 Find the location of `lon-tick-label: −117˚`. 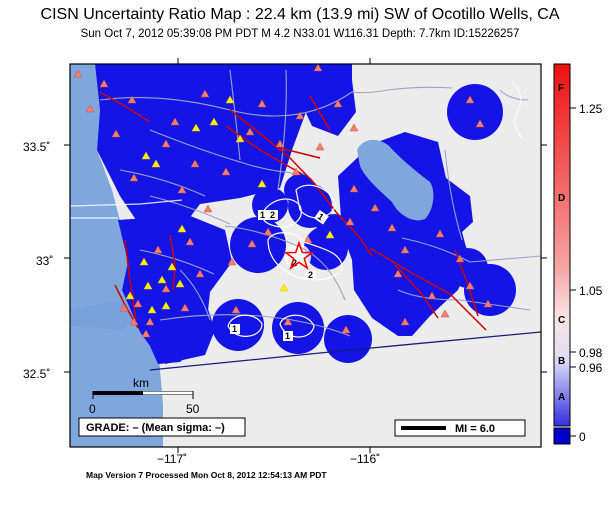

lon-tick-label: −117˚ is located at coordinates (172, 459).